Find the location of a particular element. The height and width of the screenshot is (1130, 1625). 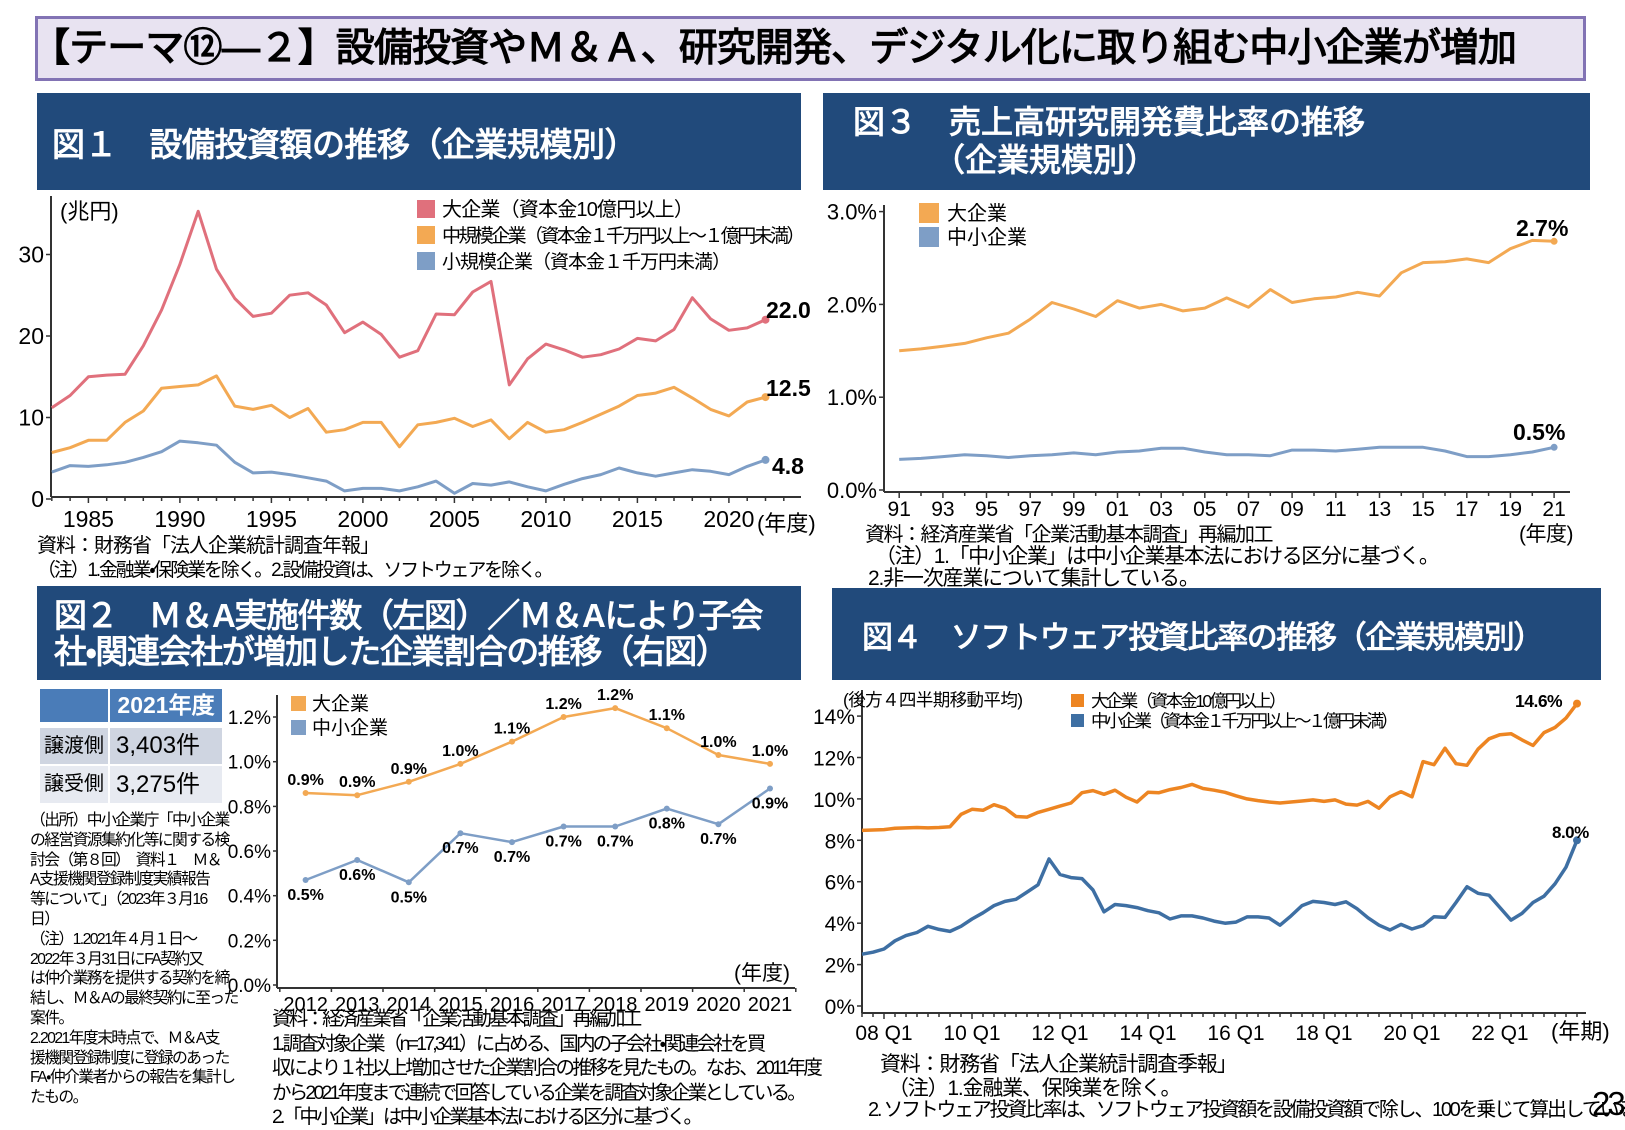

svg-text: 10 Q1 is located at coordinates (971, 1033).